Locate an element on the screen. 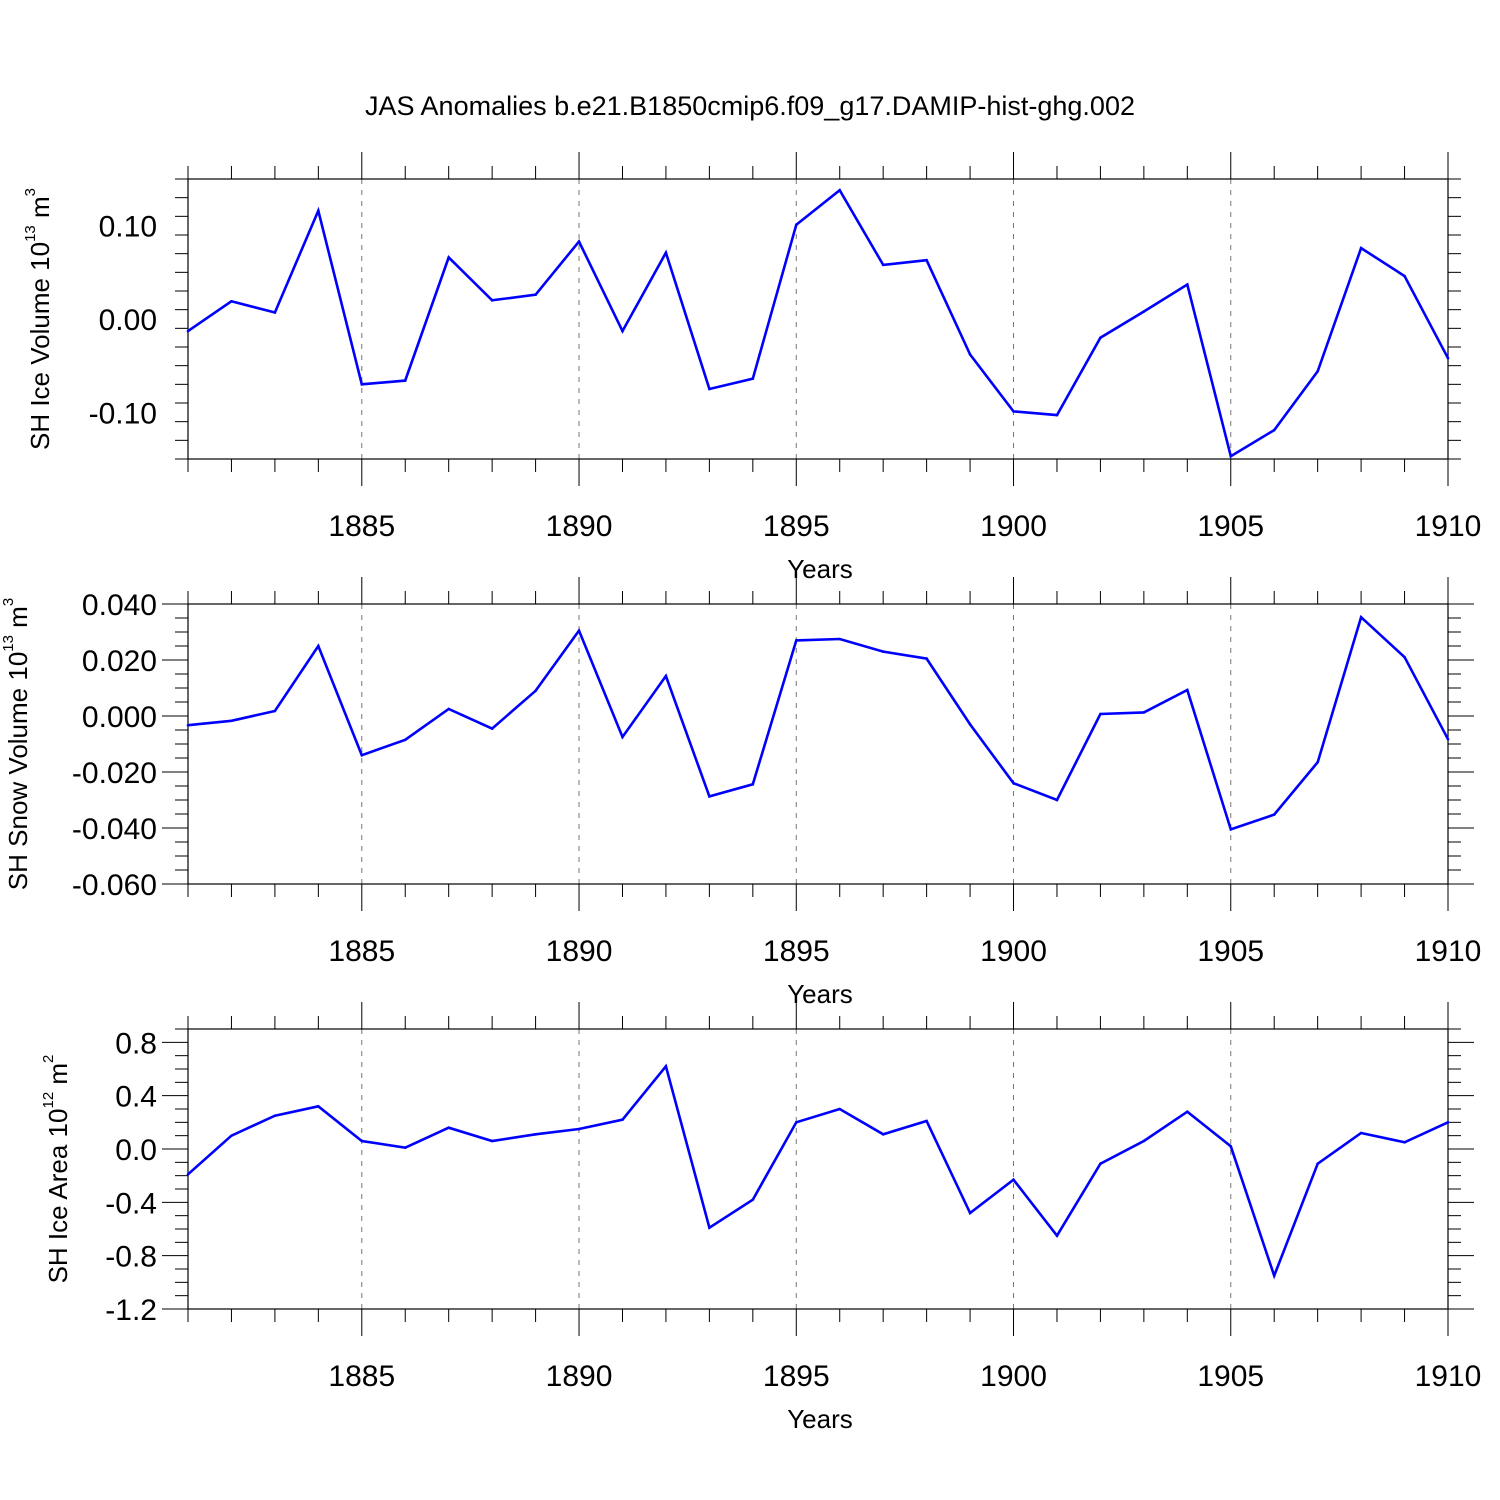 This screenshot has height=1500, width=1500. panel-1-xtick-label: 1905 is located at coordinates (1230, 526).